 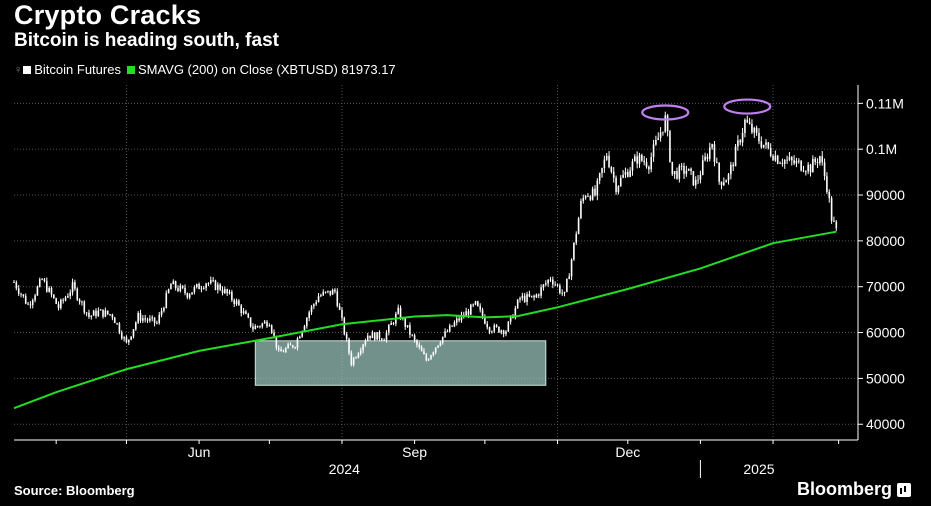 I want to click on legend-item-bitcoin-futures: ♀ Bitcoin Futures, so click(x=67, y=69).